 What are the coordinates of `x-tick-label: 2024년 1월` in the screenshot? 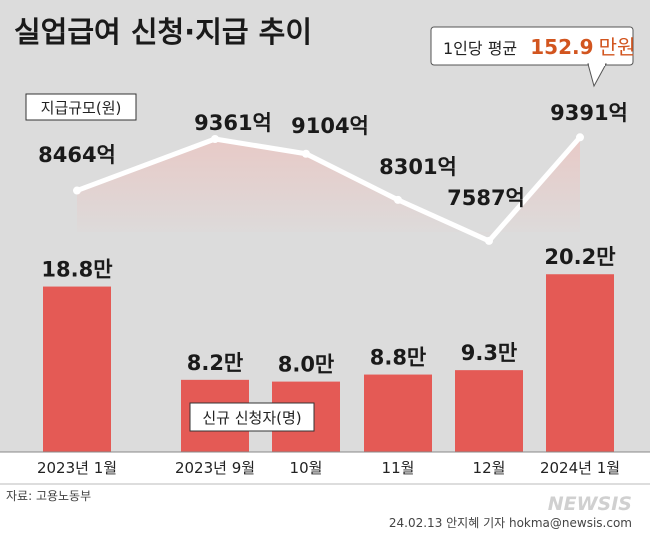 It's located at (580, 468).